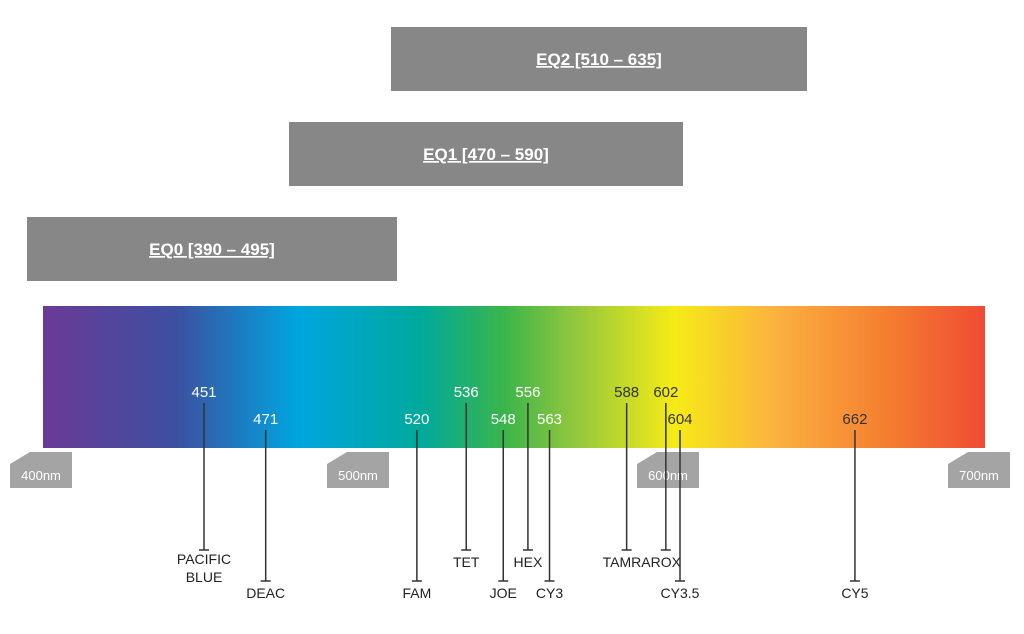  Describe the element at coordinates (203, 392) in the screenshot. I see `wavelength-label: 451` at that location.